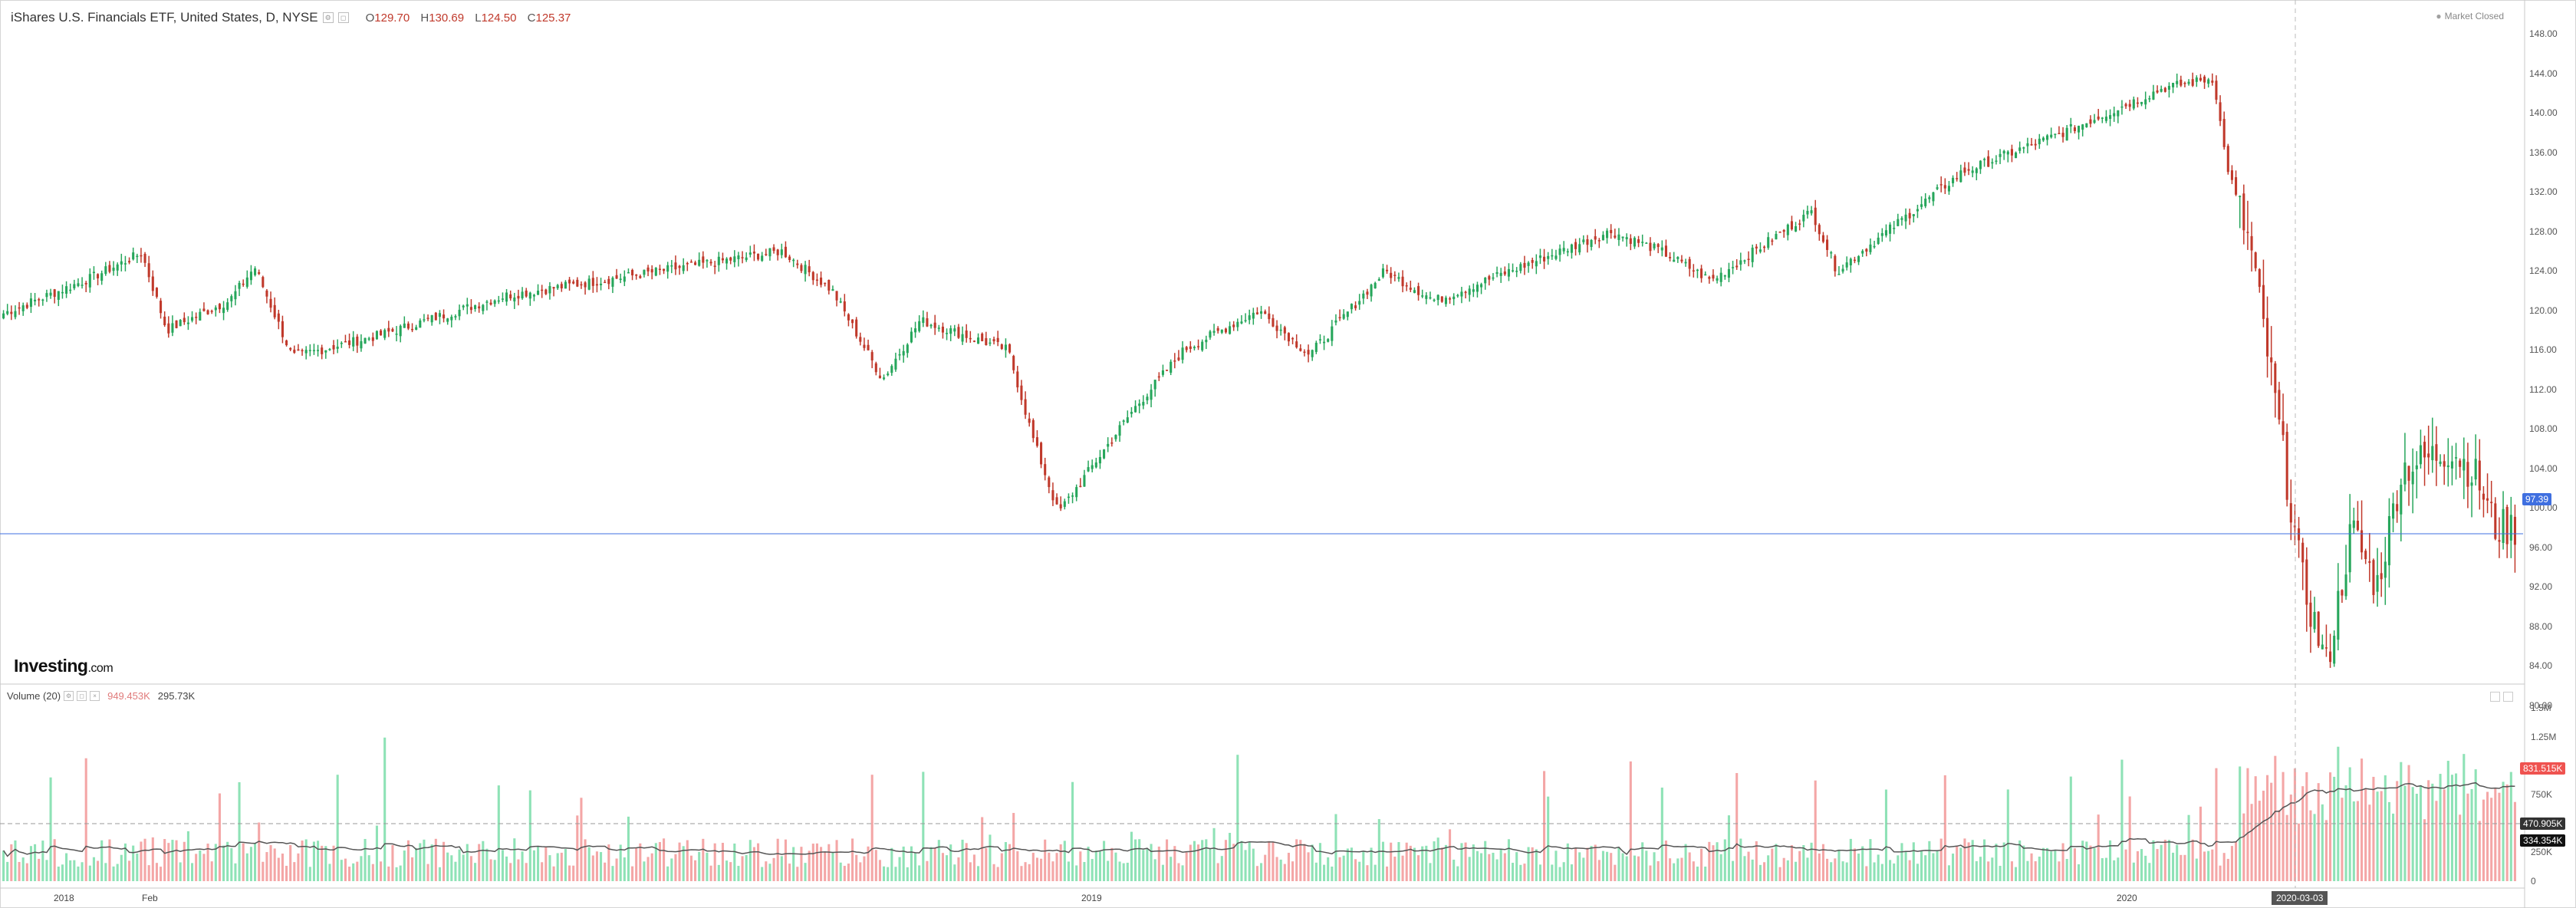 The height and width of the screenshot is (908, 2576). I want to click on volume-close-icon: ×, so click(95, 696).